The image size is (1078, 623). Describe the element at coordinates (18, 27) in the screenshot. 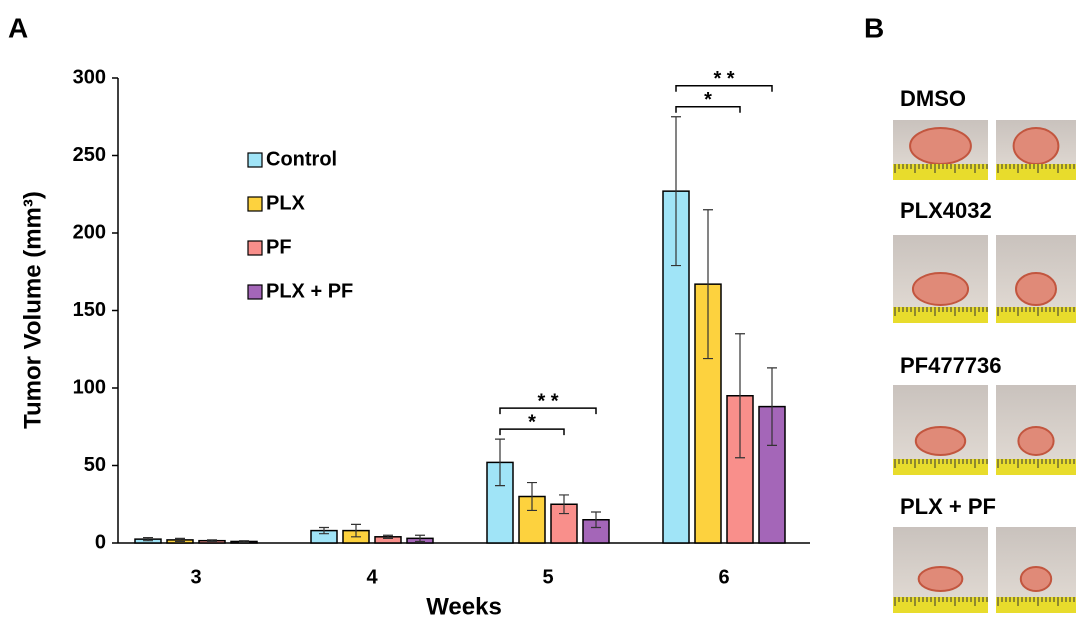

I see `panel-label: A` at that location.